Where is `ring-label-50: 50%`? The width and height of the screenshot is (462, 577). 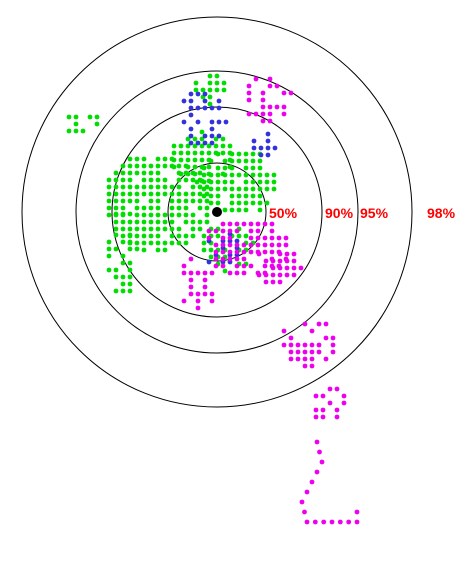 ring-label-50: 50% is located at coordinates (283, 213).